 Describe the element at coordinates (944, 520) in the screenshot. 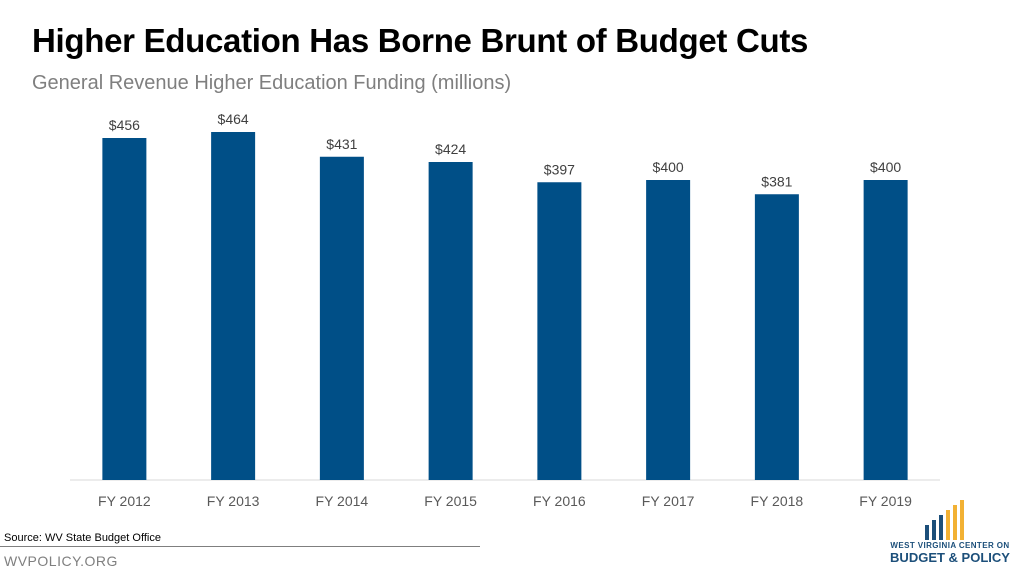

I see `logo-bars-icon` at that location.